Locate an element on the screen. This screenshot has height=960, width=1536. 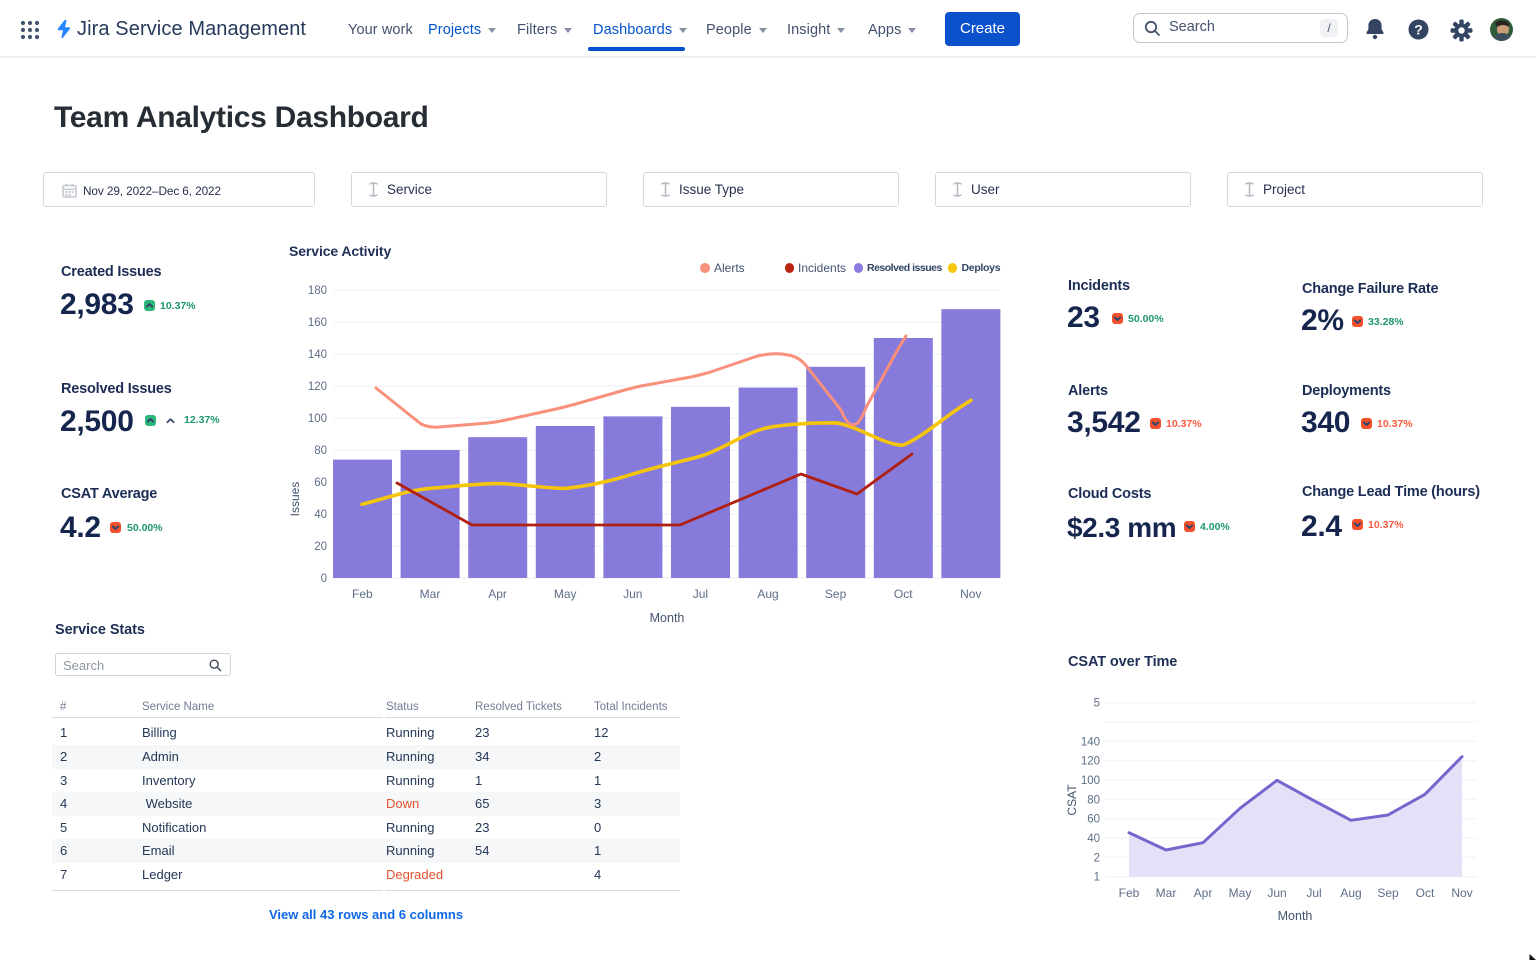
svg-text: 180 is located at coordinates (317, 291).